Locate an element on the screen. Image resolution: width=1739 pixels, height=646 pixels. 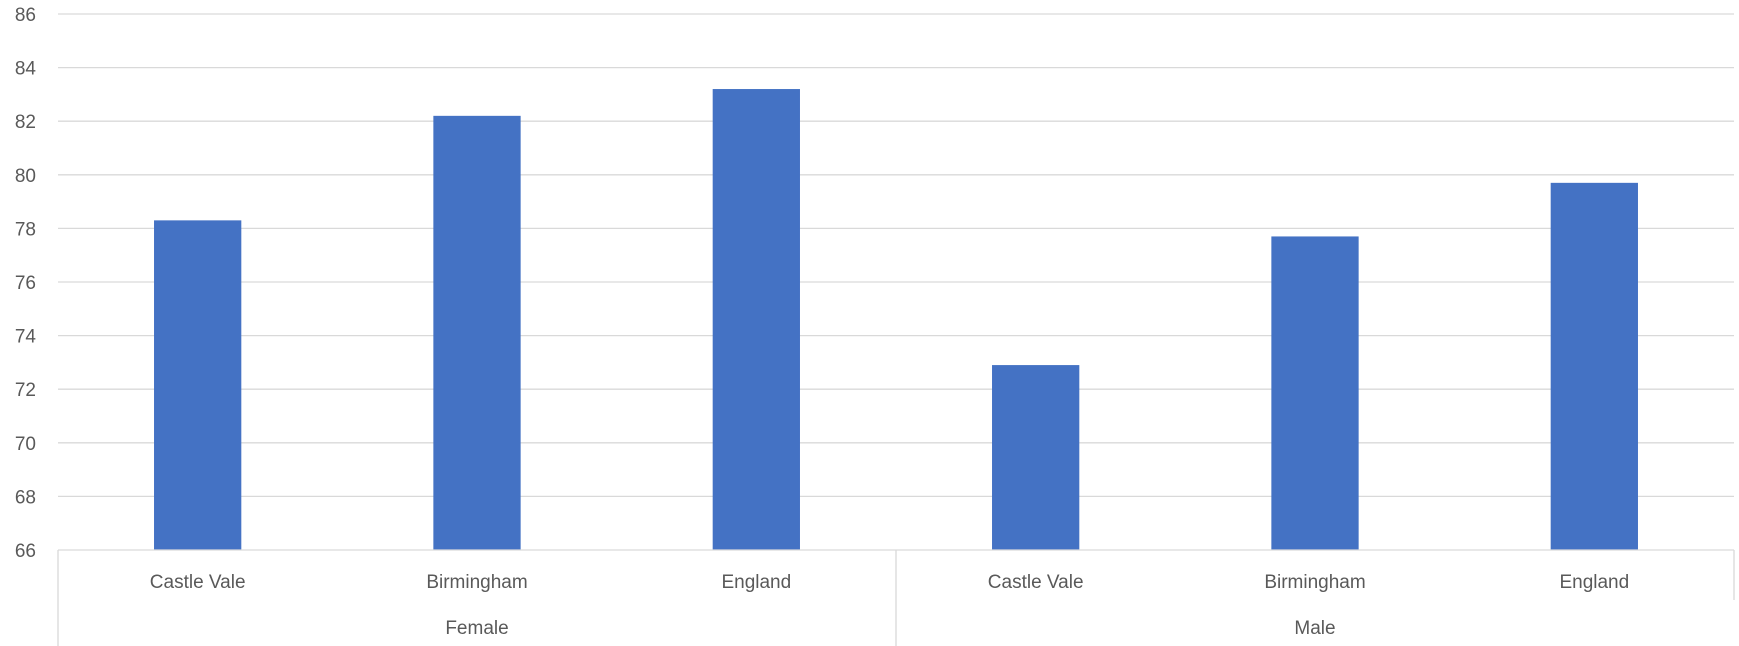
y-tick-label: 84 is located at coordinates (26, 69).